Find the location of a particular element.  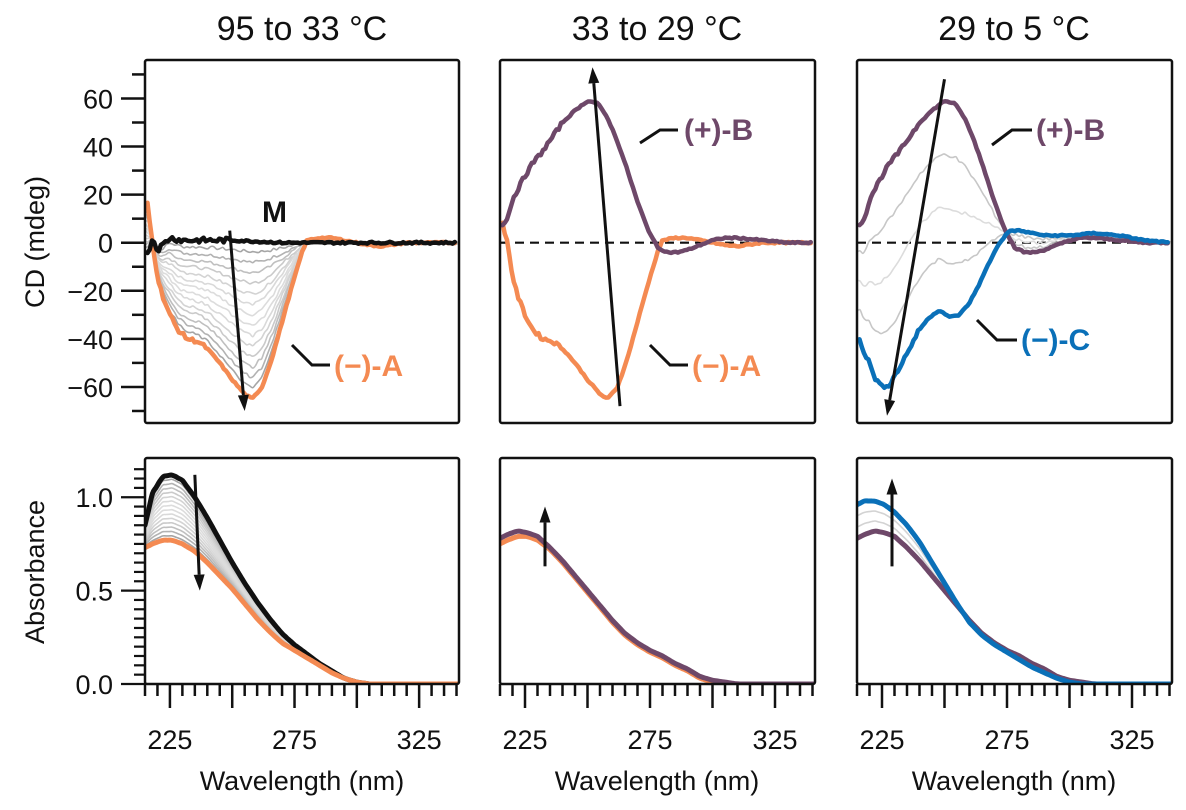

panel-title-2: 33 to 29 °C is located at coordinates (657, 29).